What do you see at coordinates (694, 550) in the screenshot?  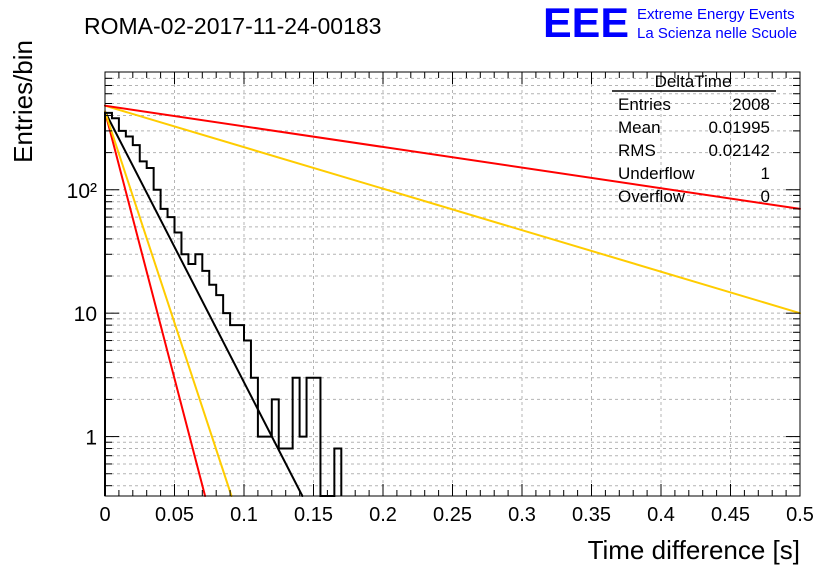 I see `x-axis-label: Time difference [s]` at bounding box center [694, 550].